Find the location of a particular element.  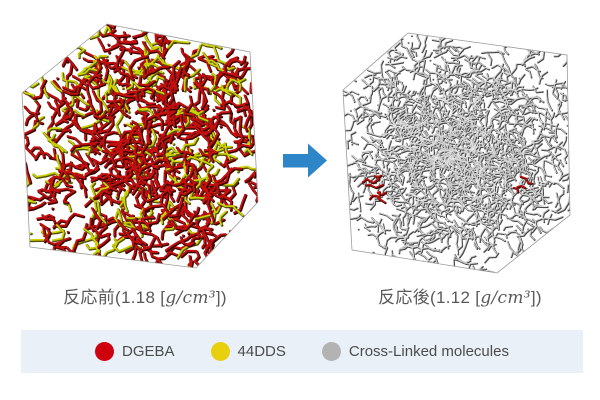

legend-label: Cross-Linked molecules is located at coordinates (428, 351).